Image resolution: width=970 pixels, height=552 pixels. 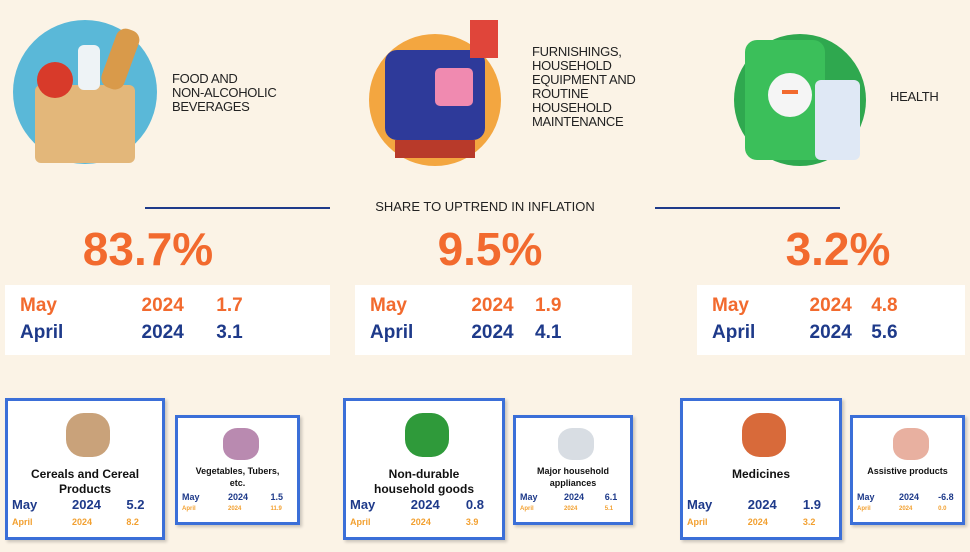 I want to click on value: 0.0, so click(x=942, y=509).